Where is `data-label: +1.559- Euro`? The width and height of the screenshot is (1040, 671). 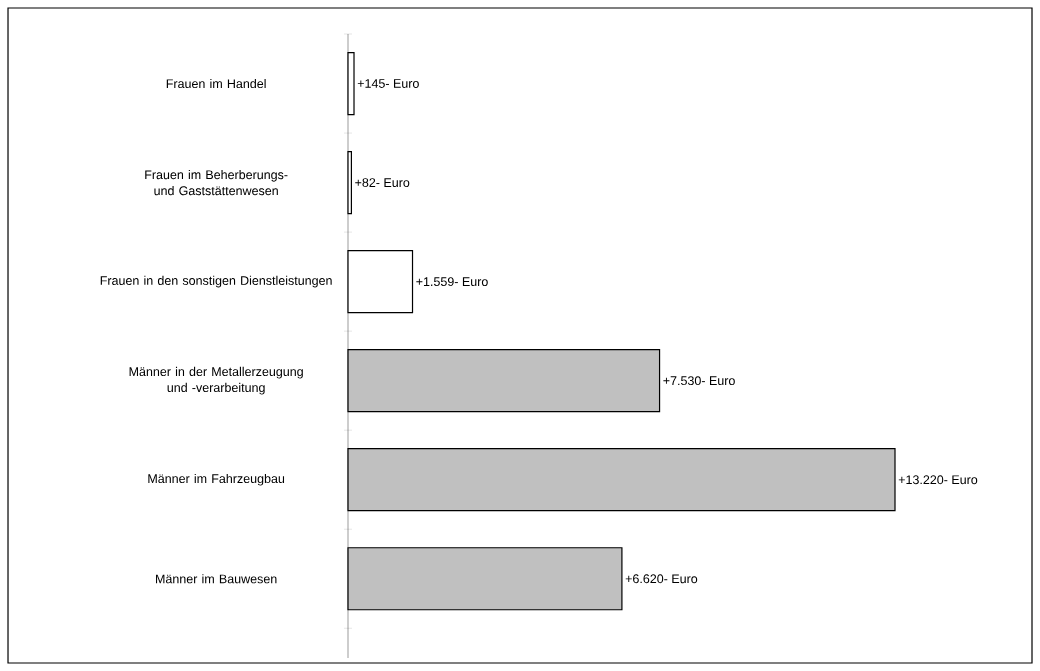
data-label: +1.559- Euro is located at coordinates (452, 282).